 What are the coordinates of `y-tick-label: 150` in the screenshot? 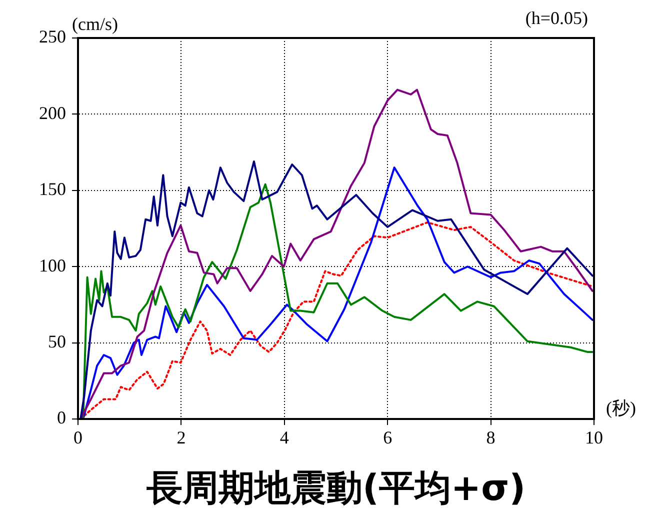 It's located at (52, 189).